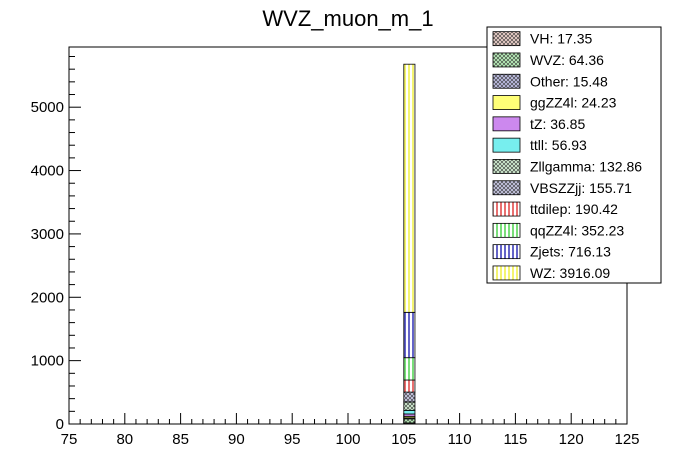 This screenshot has width=696, height=472. I want to click on bar-segment-qqzz4l, so click(409, 369).